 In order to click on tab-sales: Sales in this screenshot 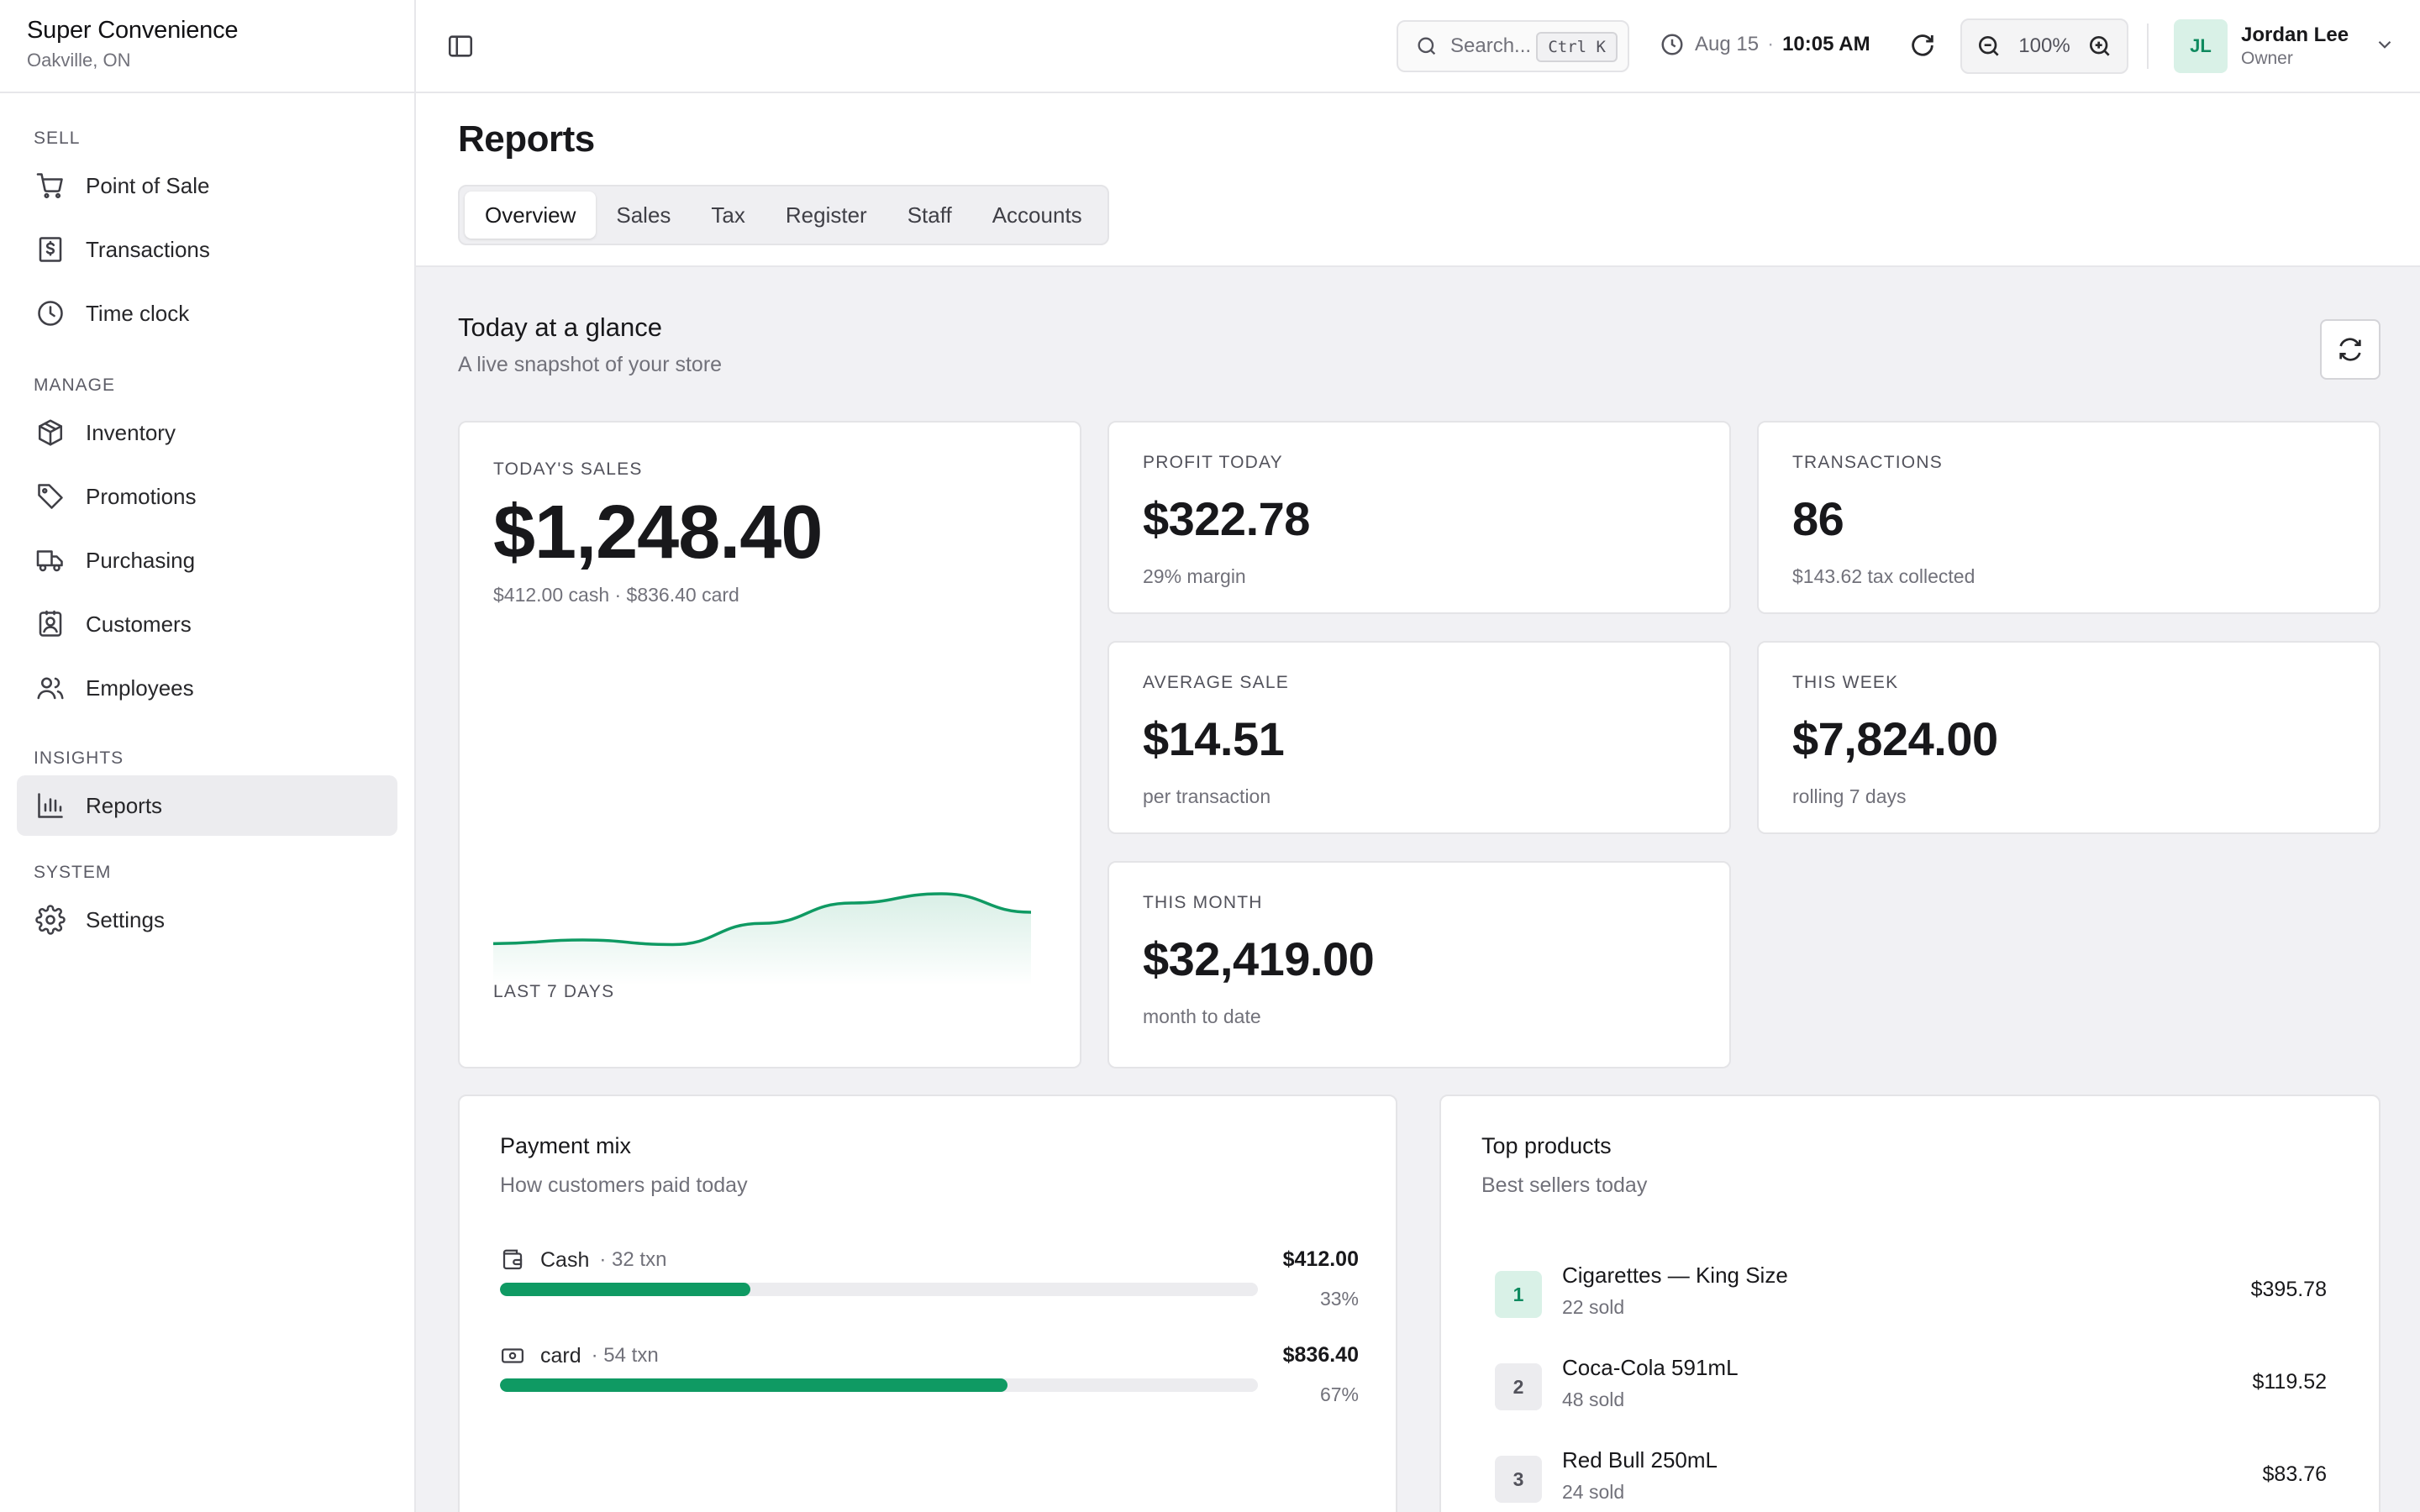, I will do `click(643, 215)`.